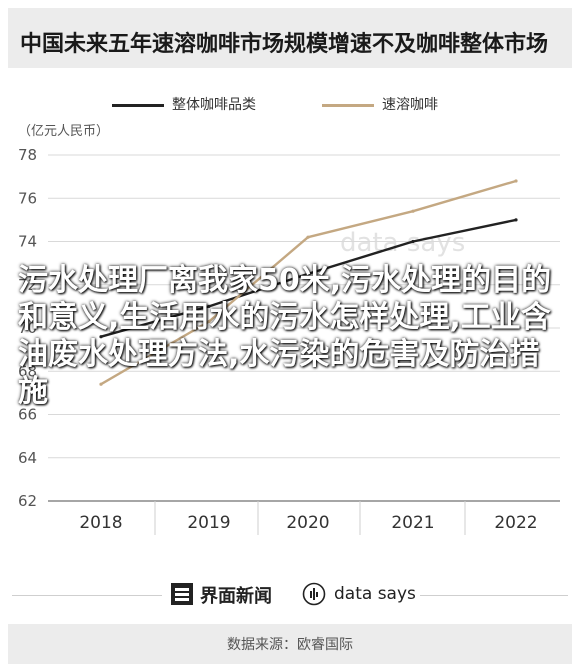 The height and width of the screenshot is (672, 580). What do you see at coordinates (412, 523) in the screenshot?
I see `x-tick-label-2021: 2021` at bounding box center [412, 523].